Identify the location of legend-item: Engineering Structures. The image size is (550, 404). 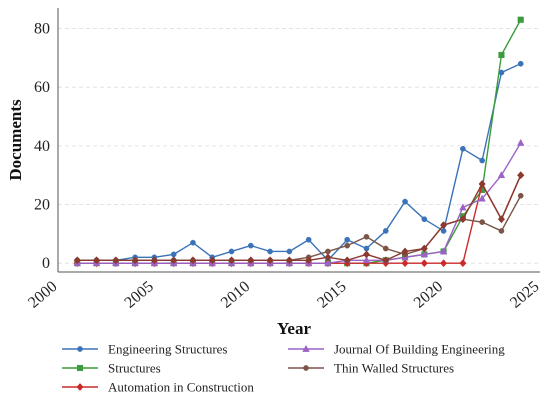
(145, 349).